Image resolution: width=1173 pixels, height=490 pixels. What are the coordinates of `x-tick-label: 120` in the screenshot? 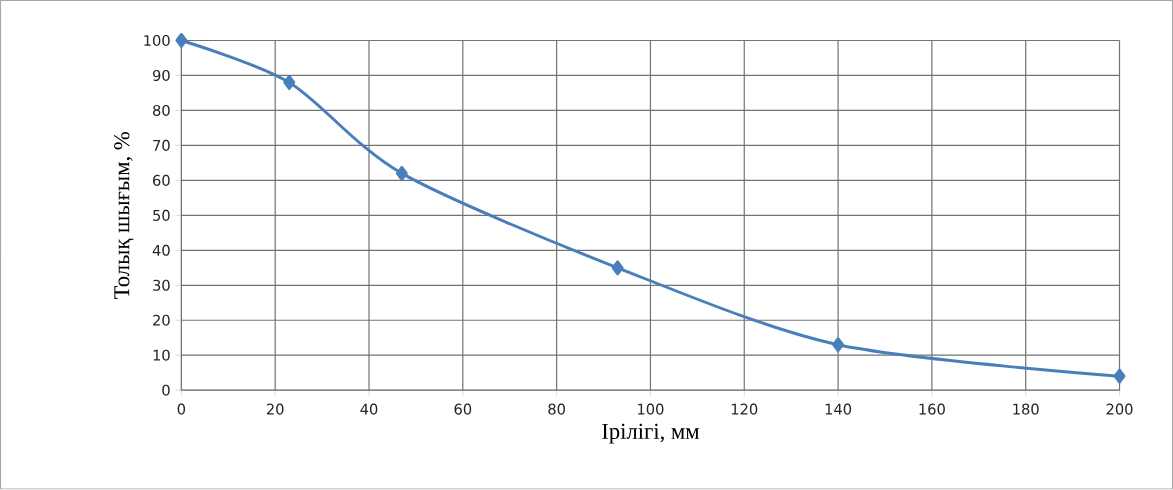 It's located at (744, 409).